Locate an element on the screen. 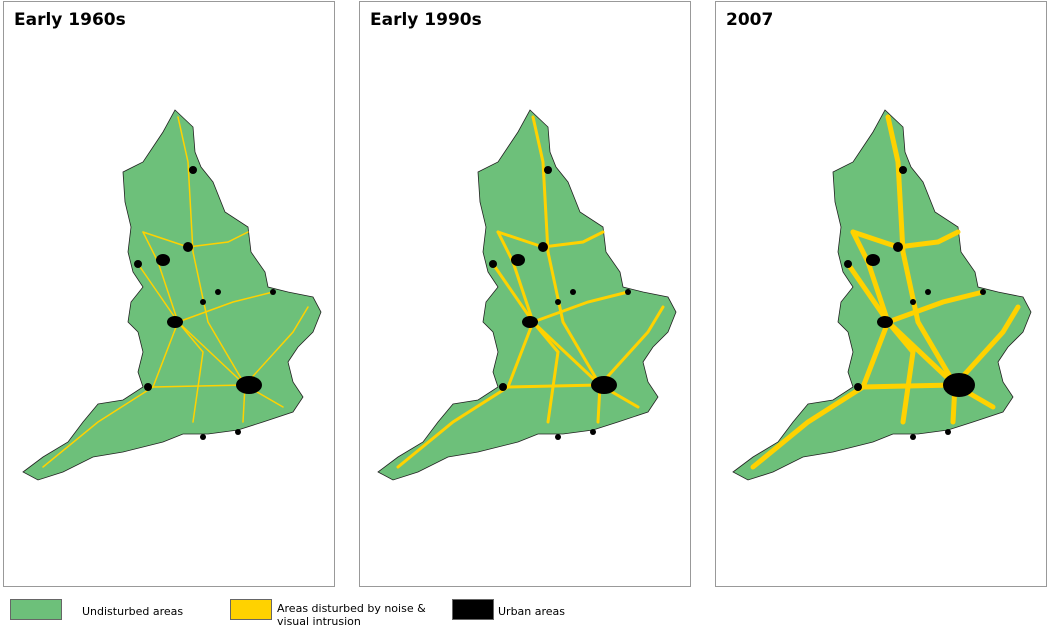 The height and width of the screenshot is (628, 1050). legend-label: Urban areas is located at coordinates (532, 611).